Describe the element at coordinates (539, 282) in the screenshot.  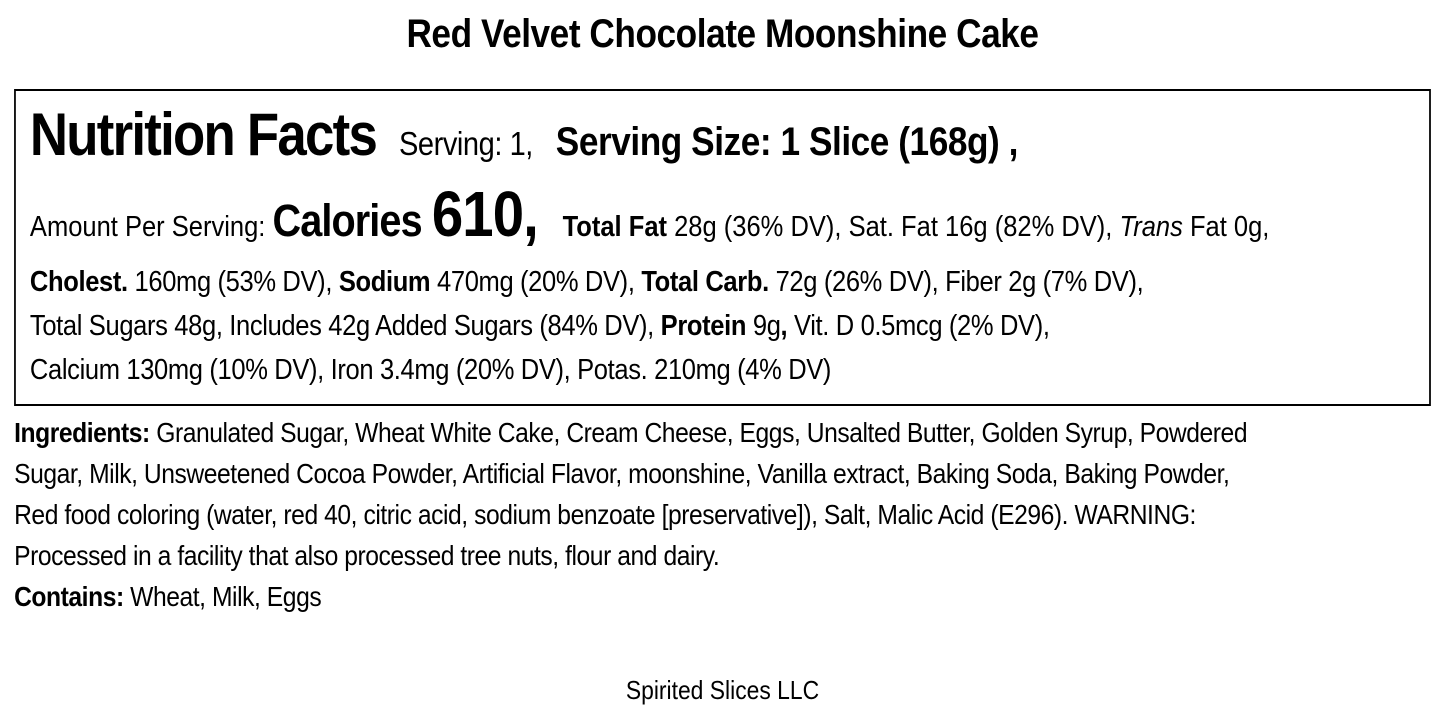
I see `text-segment: 470mg (20% DV),` at that location.